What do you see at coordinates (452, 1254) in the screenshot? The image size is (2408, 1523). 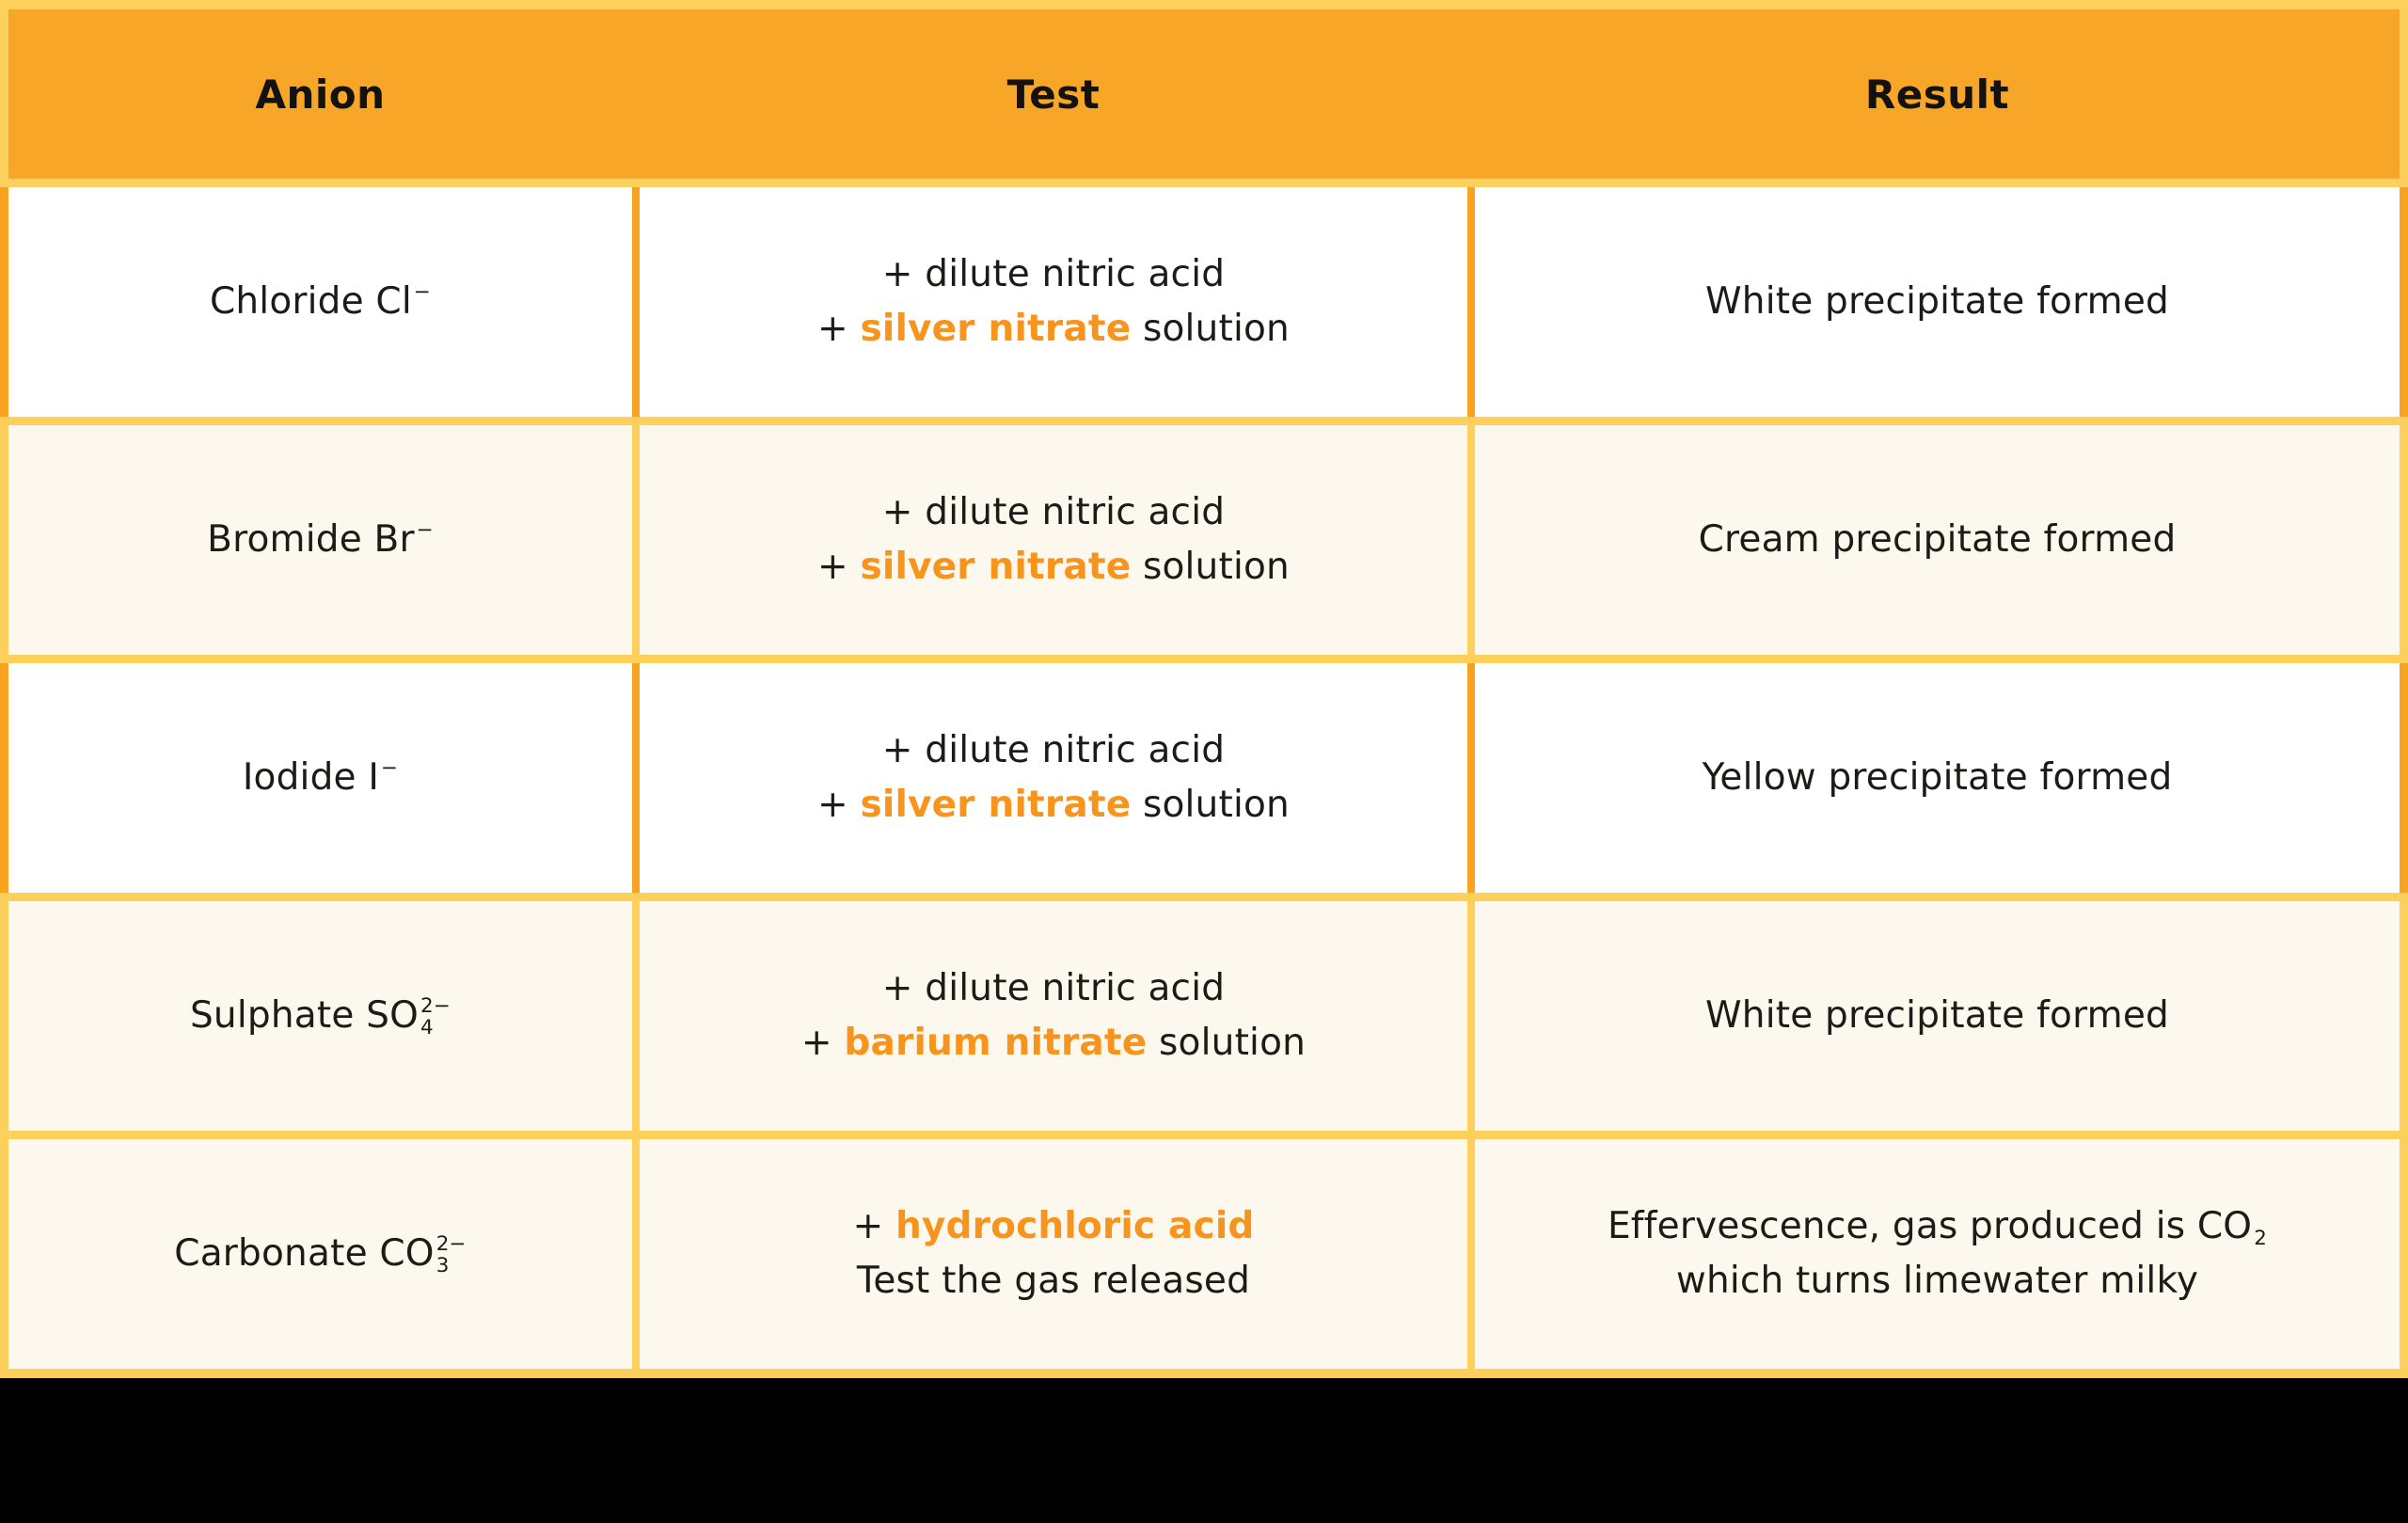 I see `ion-charge: 2− 3` at bounding box center [452, 1254].